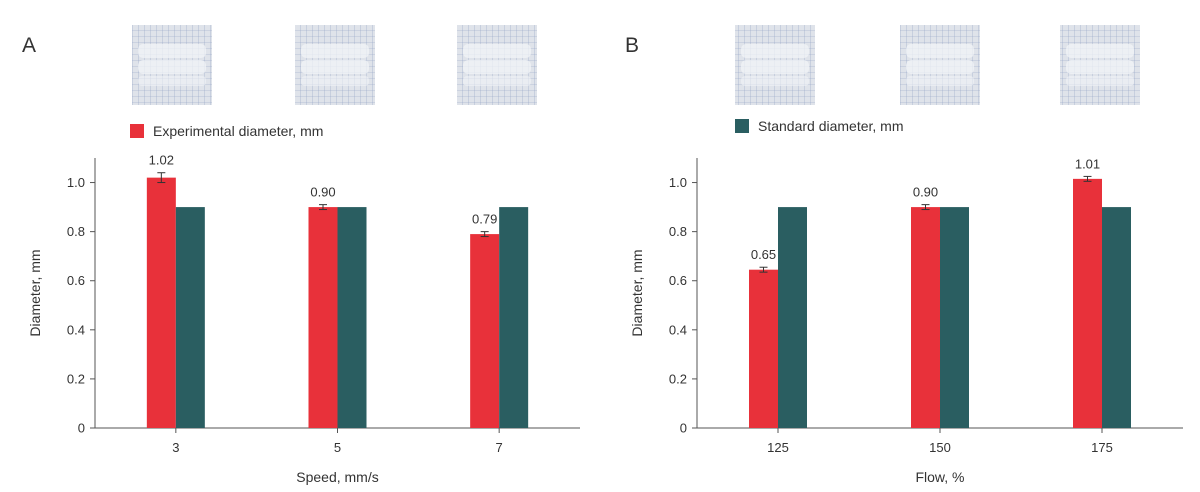  I want to click on legend-label: Standard diameter, mm, so click(831, 126).